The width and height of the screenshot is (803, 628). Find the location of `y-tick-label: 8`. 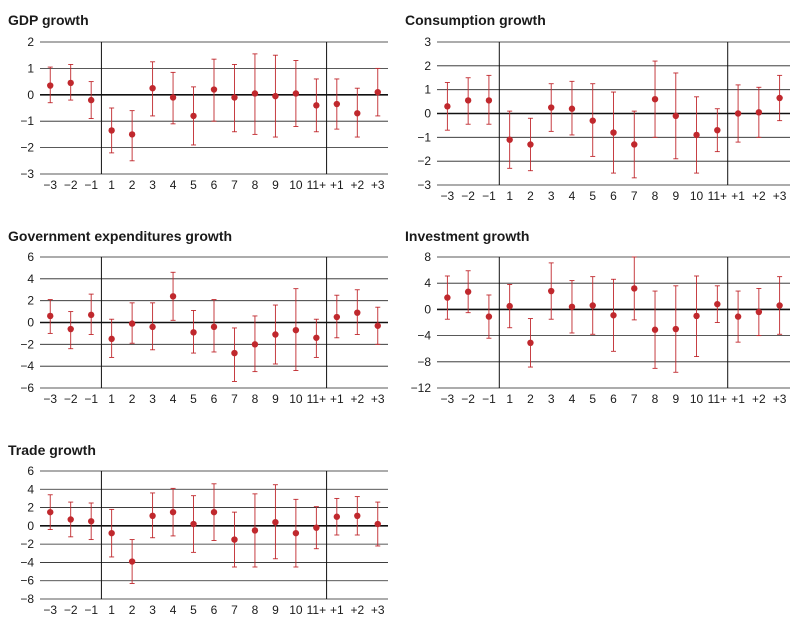

y-tick-label: 8 is located at coordinates (427, 257).